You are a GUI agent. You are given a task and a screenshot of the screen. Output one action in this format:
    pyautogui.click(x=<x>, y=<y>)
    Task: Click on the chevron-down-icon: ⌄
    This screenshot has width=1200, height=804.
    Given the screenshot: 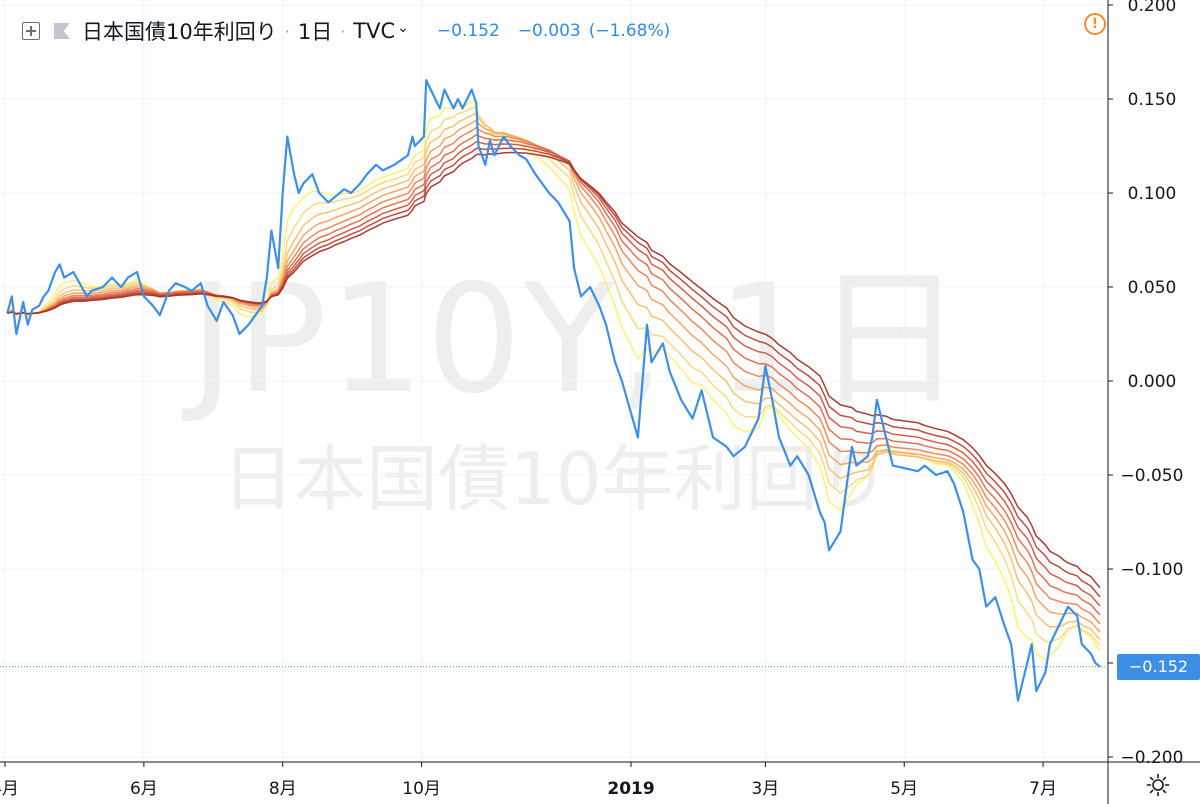 What is the action you would take?
    pyautogui.click(x=403, y=28)
    